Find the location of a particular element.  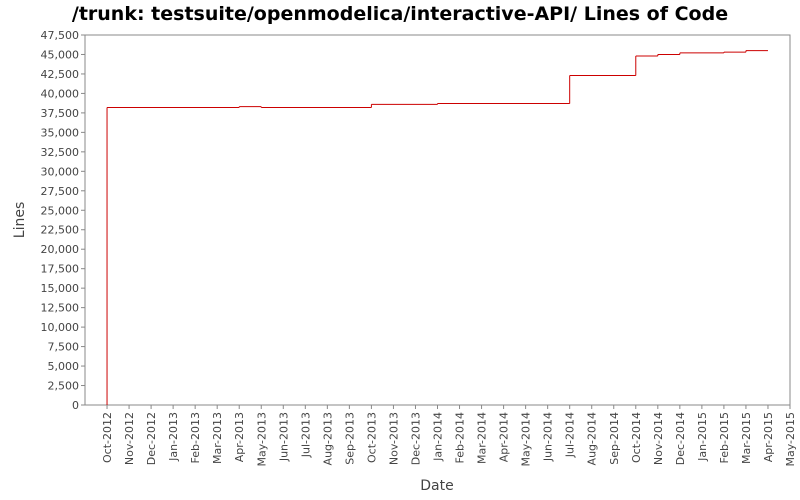

x-tick-label: Feb-2013 is located at coordinates (195, 437).